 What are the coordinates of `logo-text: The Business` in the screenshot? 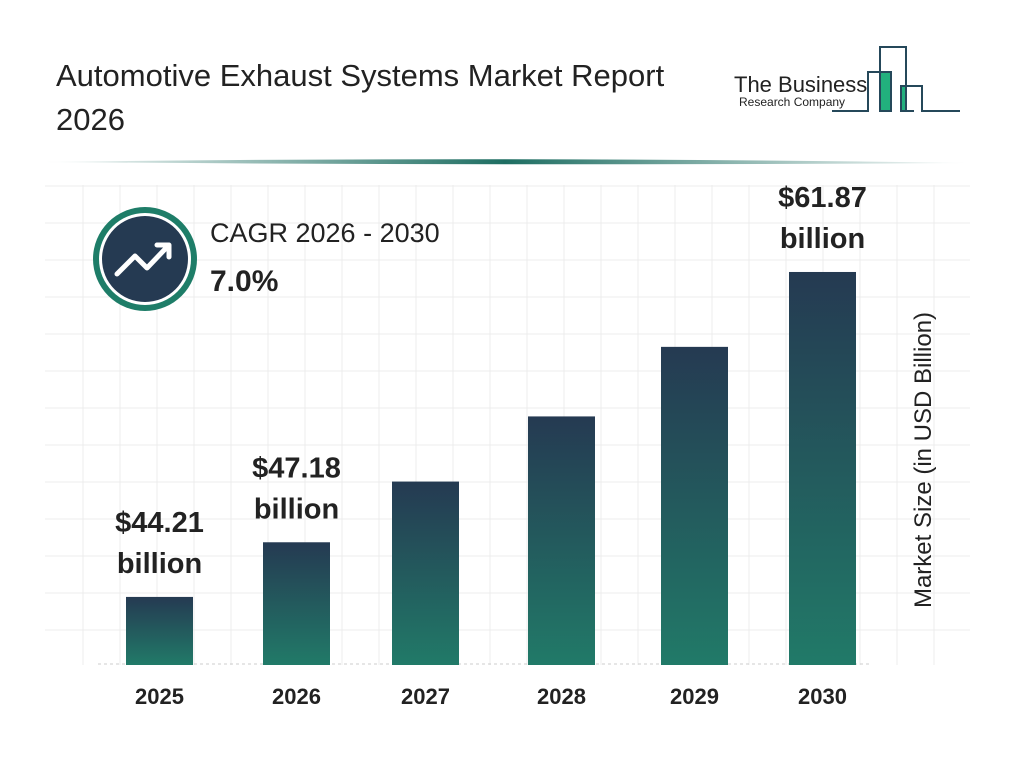 It's located at (801, 84).